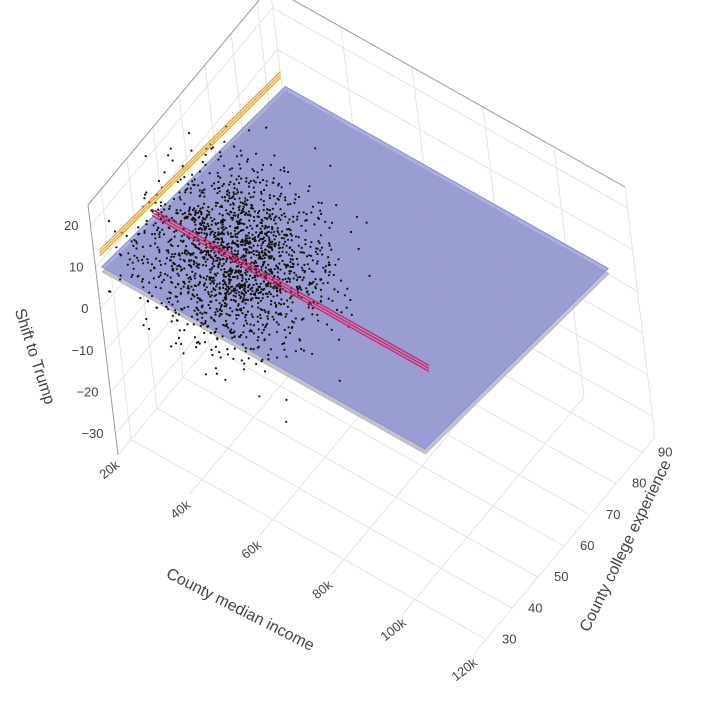 This screenshot has height=702, width=702. What do you see at coordinates (71, 225) in the screenshot?
I see `z-tick-label: 20` at bounding box center [71, 225].